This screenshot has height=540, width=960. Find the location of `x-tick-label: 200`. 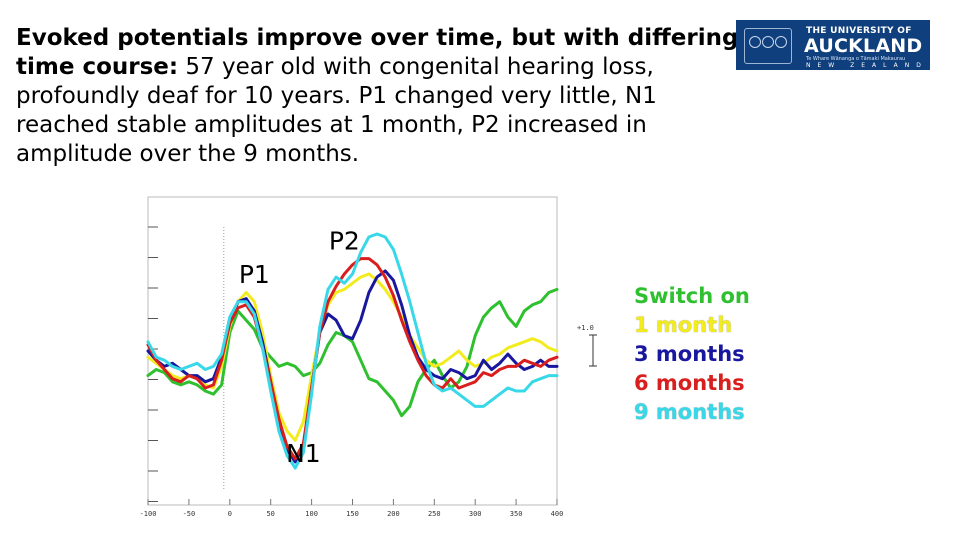

x-tick-label: 200 is located at coordinates (393, 514).